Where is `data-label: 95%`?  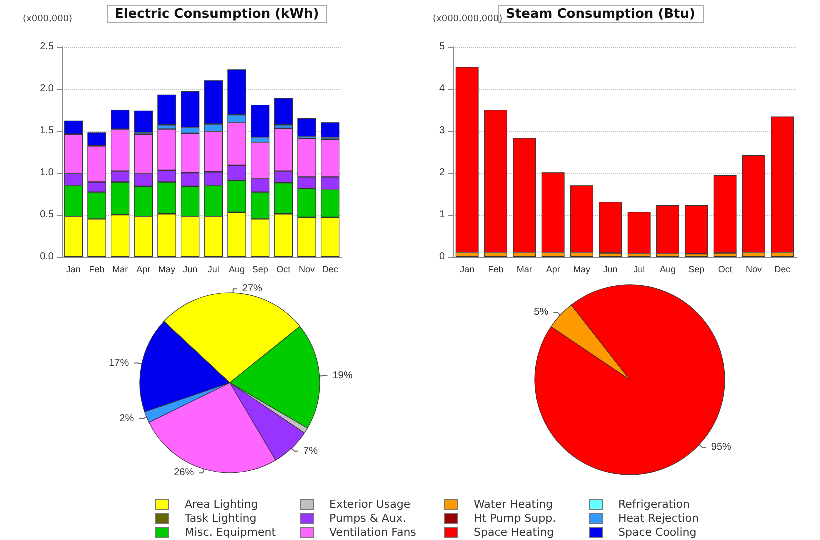
data-label: 95% is located at coordinates (721, 448).